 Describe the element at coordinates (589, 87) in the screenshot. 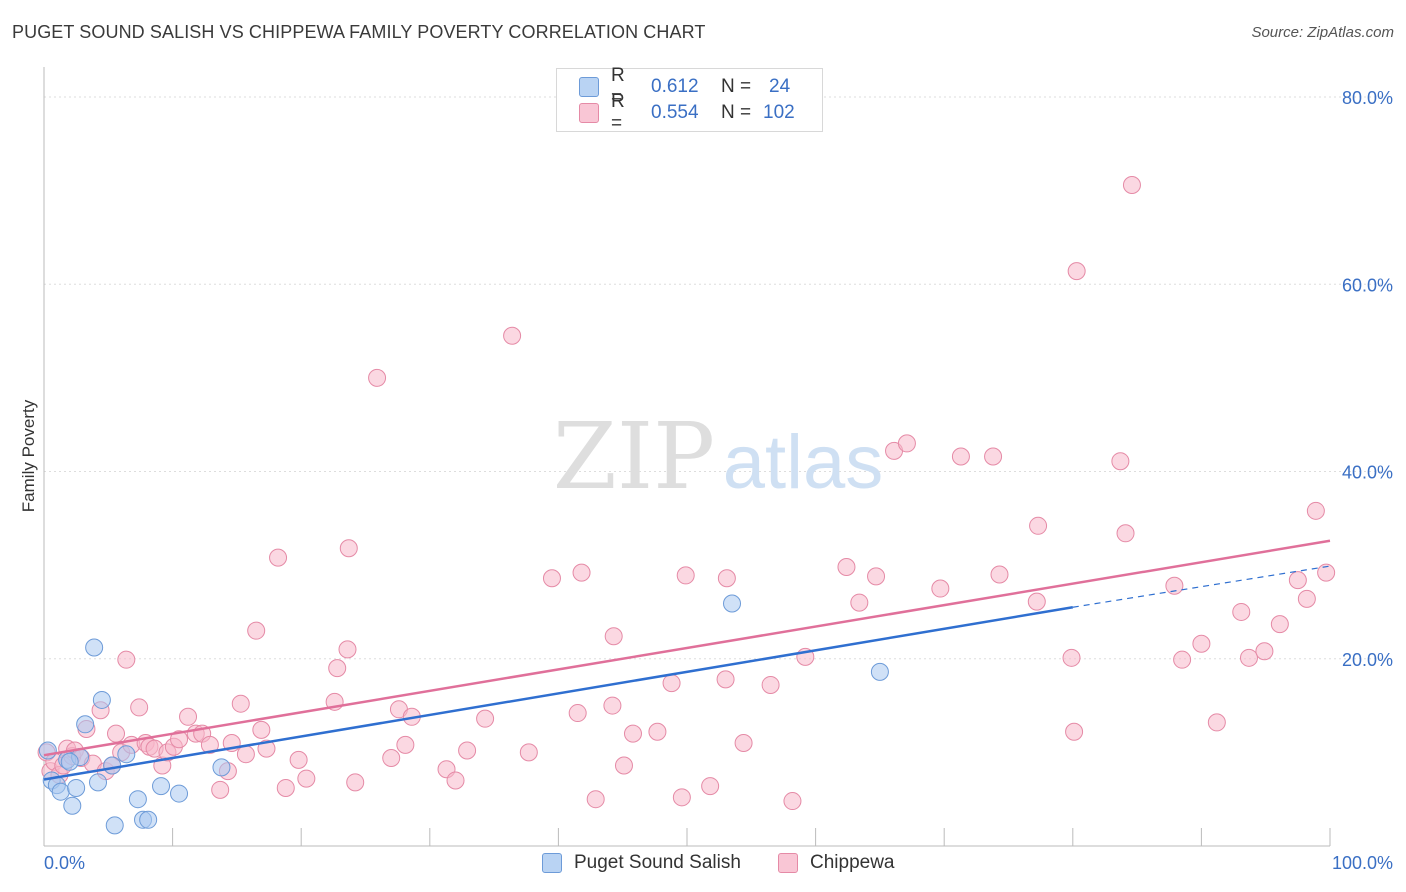

I see `legend-swatch-salish` at that location.